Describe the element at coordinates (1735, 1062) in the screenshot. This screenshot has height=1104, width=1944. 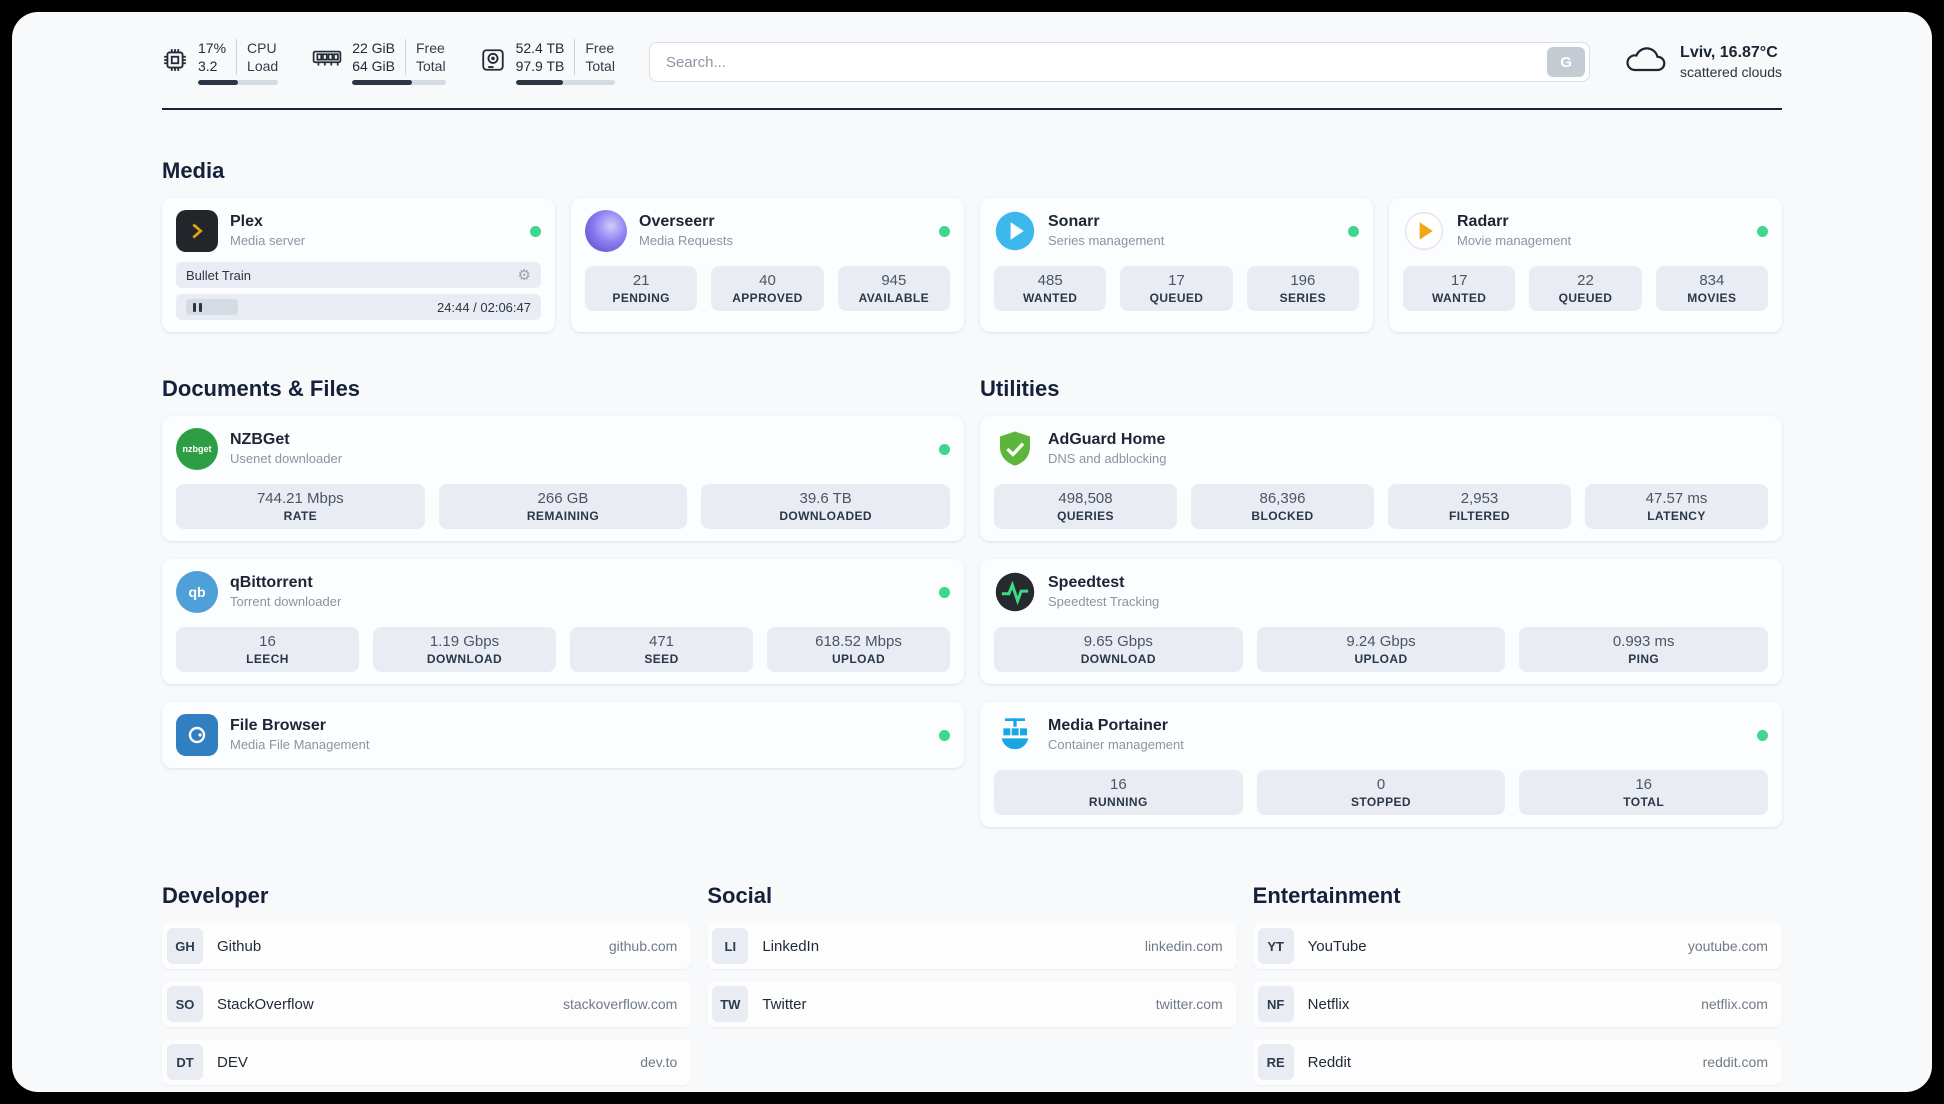
I see `bookmark-url: reddit.com` at that location.